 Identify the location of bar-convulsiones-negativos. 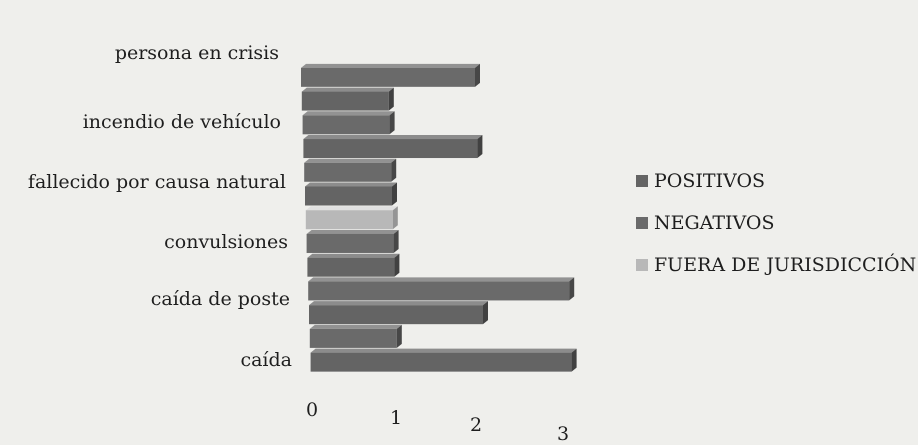
(352, 241).